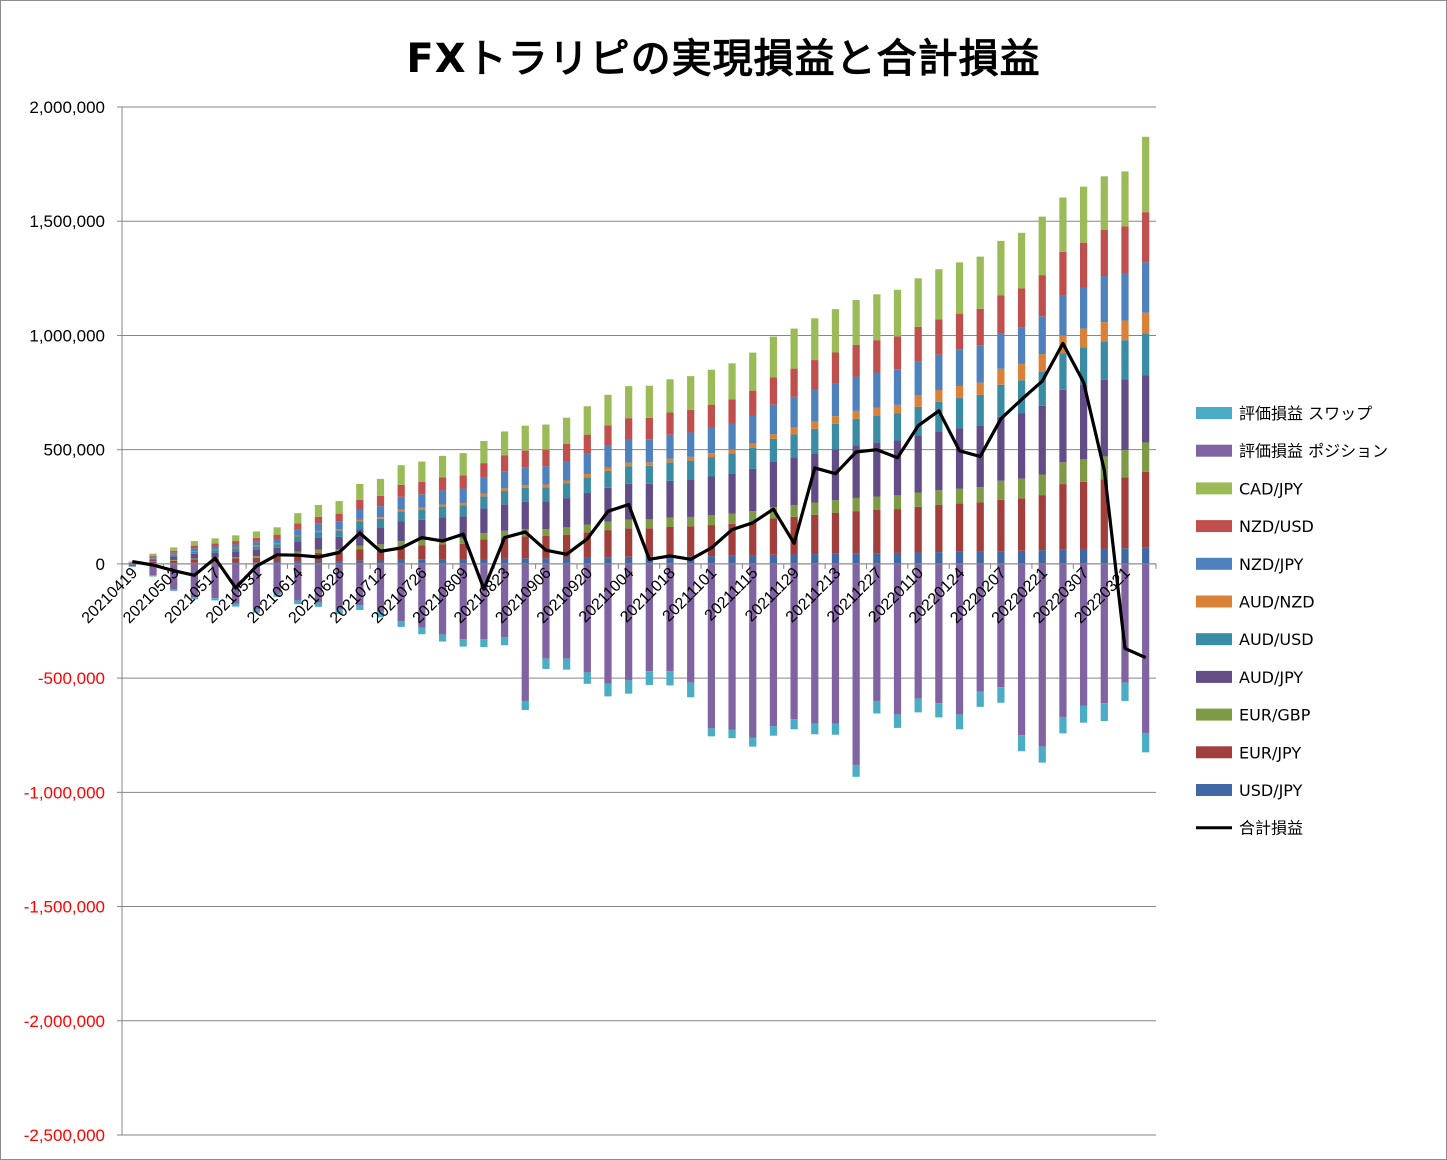  I want to click on y-tick-label-4: 0, so click(100, 564).